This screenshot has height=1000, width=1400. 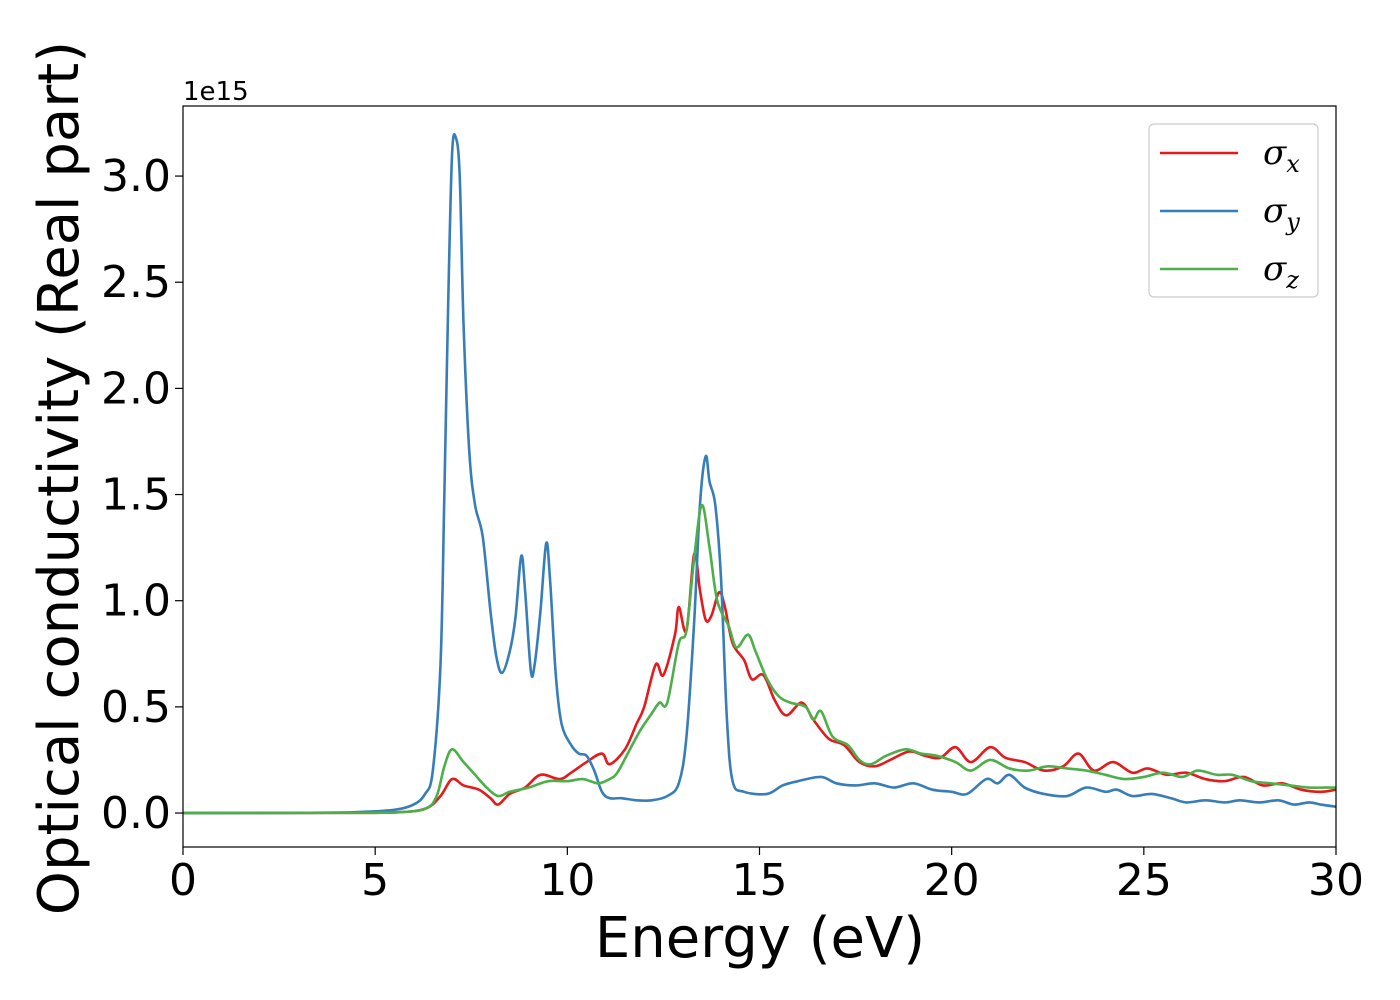 I want to click on x-tick-label: 10, so click(x=567, y=880).